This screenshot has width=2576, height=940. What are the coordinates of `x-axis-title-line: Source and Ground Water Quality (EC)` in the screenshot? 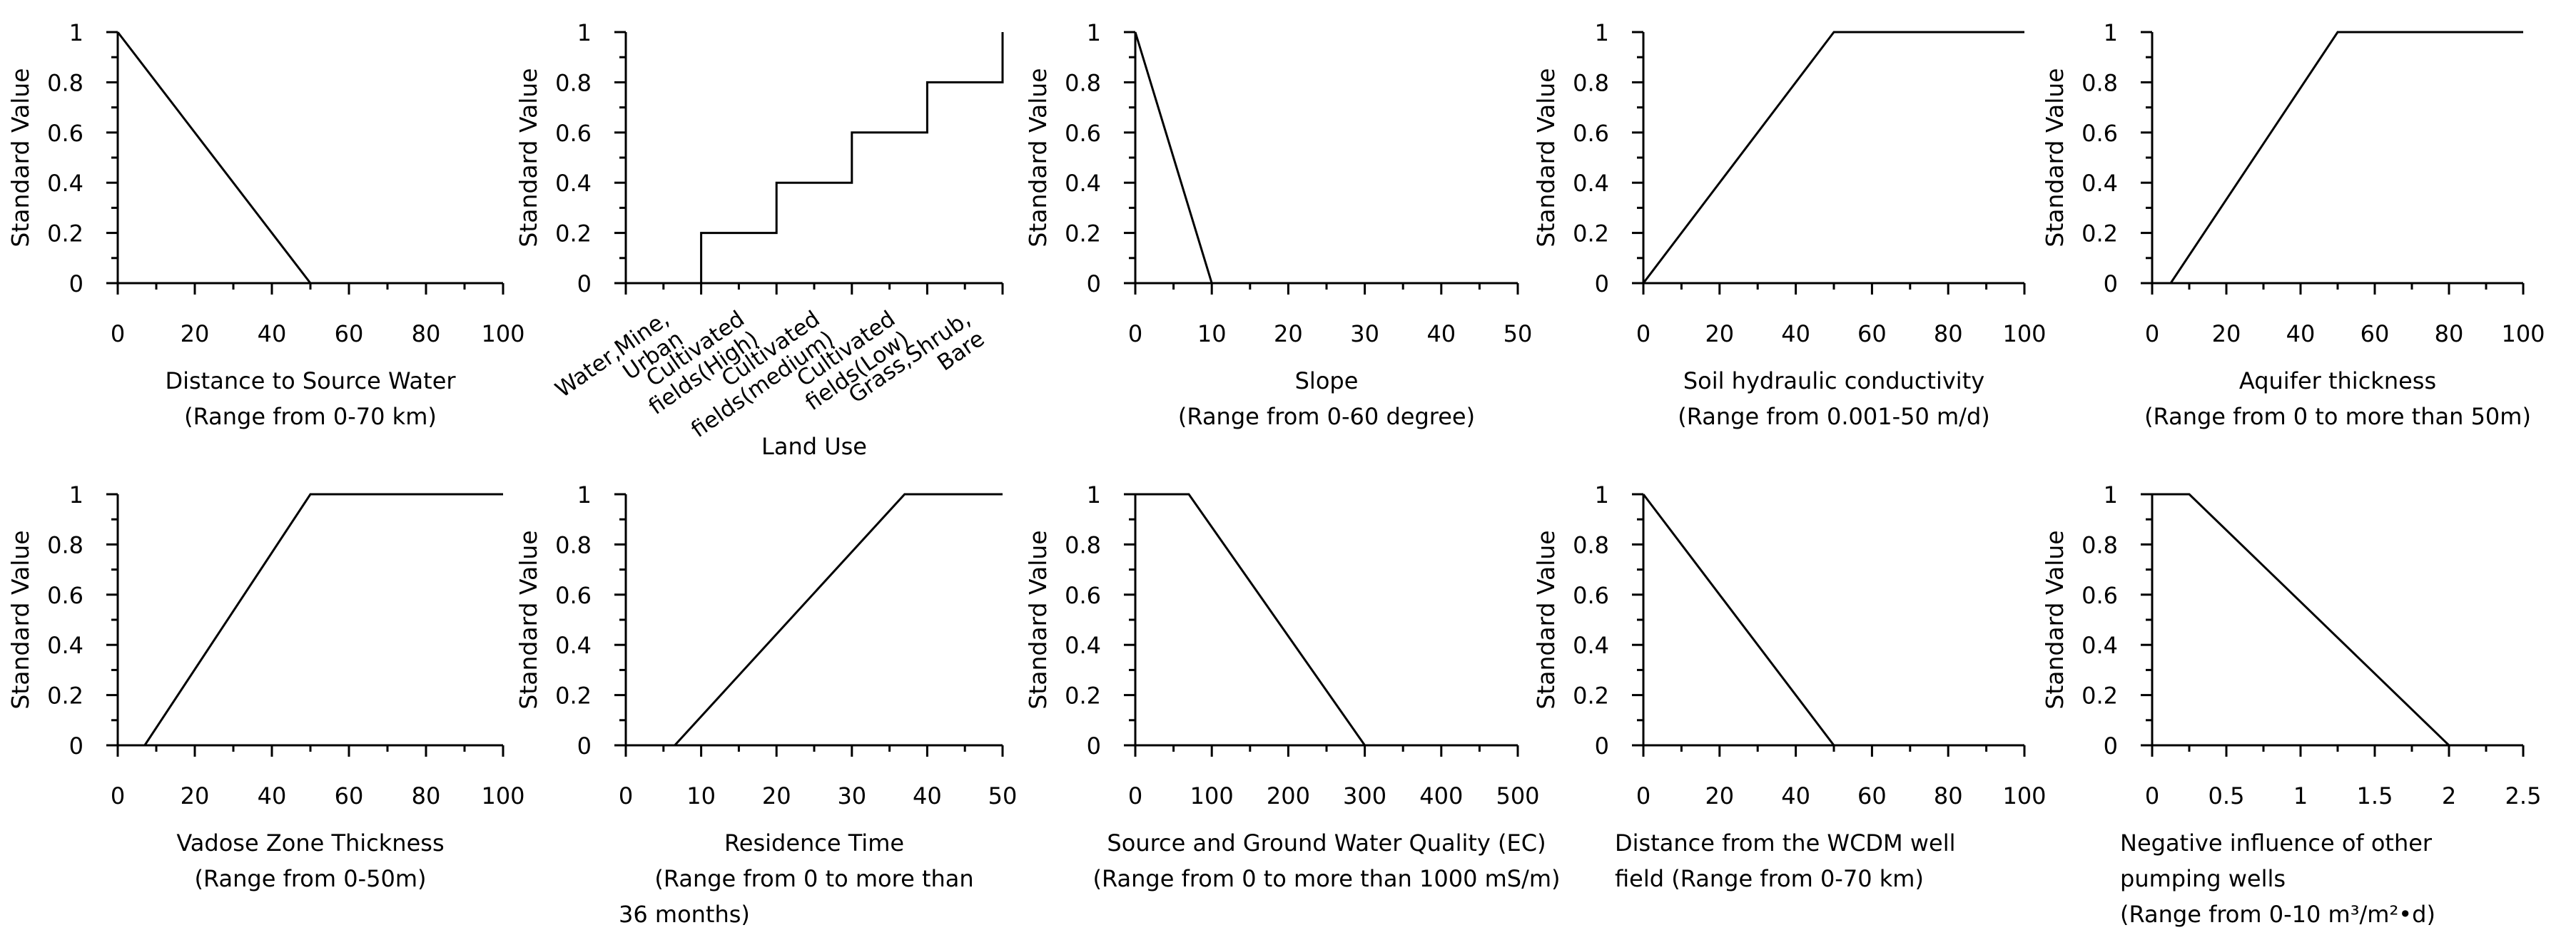 It's located at (1326, 843).